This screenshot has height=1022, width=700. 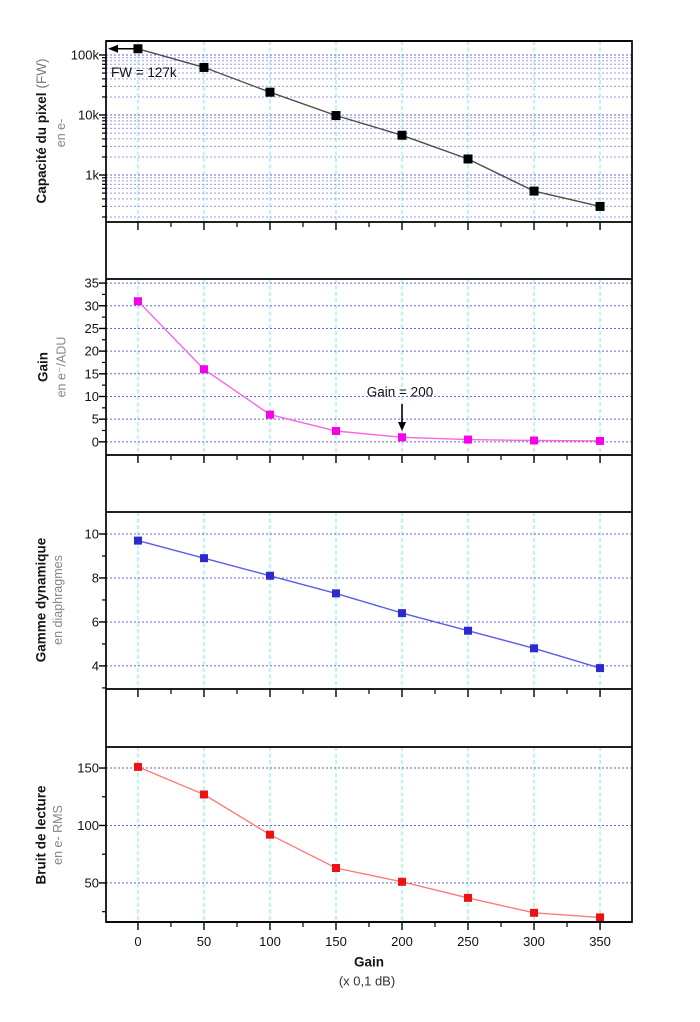 What do you see at coordinates (92, 351) in the screenshot?
I see `y-tick-label: 20` at bounding box center [92, 351].